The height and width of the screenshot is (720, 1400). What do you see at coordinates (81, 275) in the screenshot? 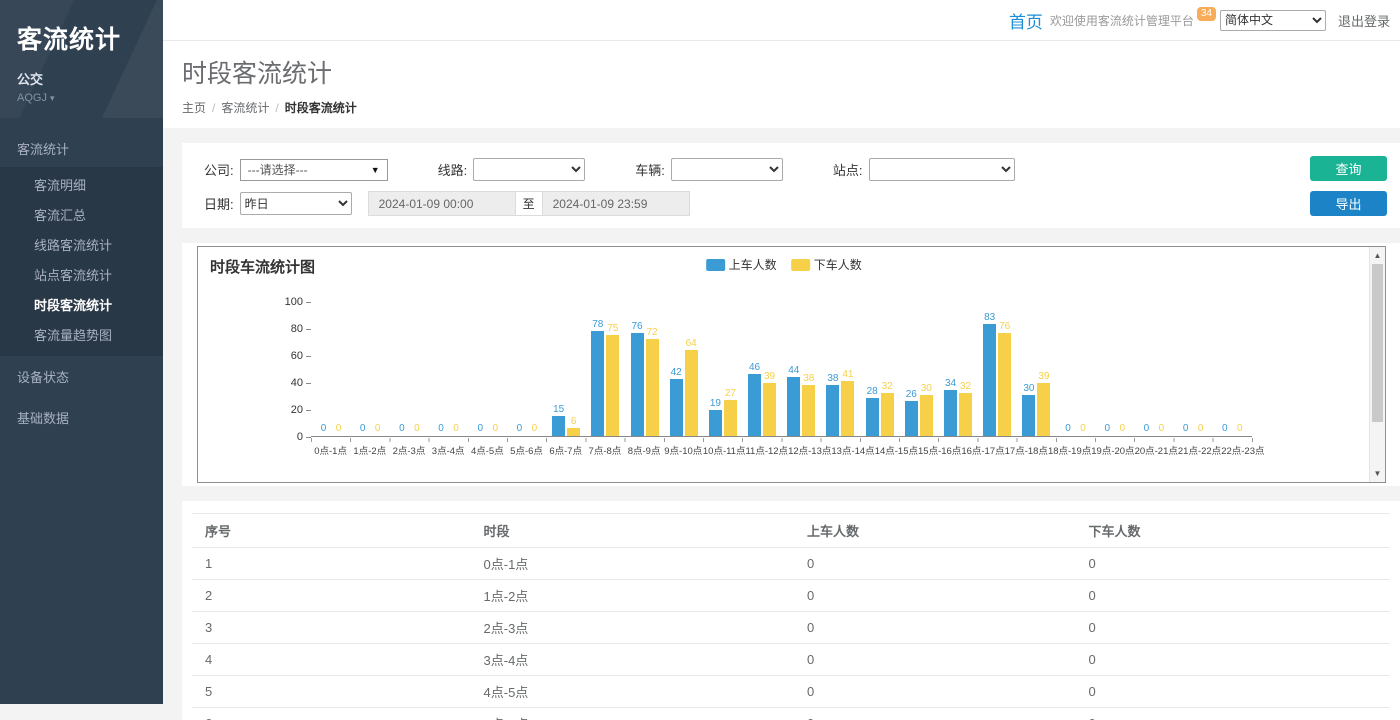
I see `sidebar-subitem: 站点客流统计` at bounding box center [81, 275].